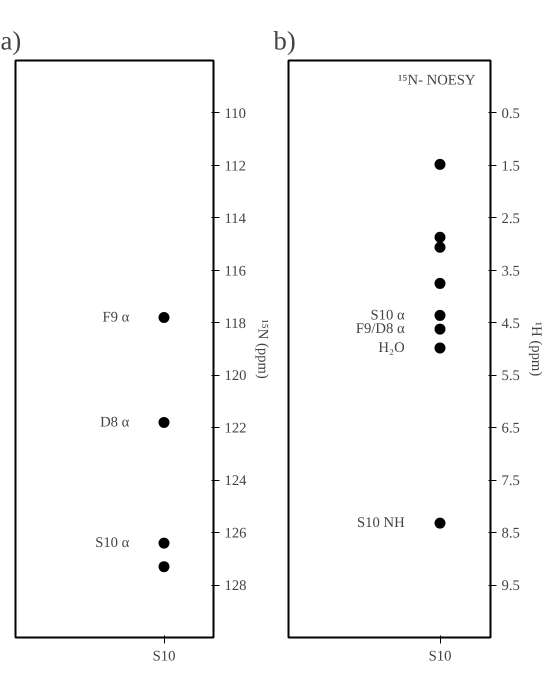 The image size is (547, 677). I want to click on y-tick-label: 118, so click(235, 324).